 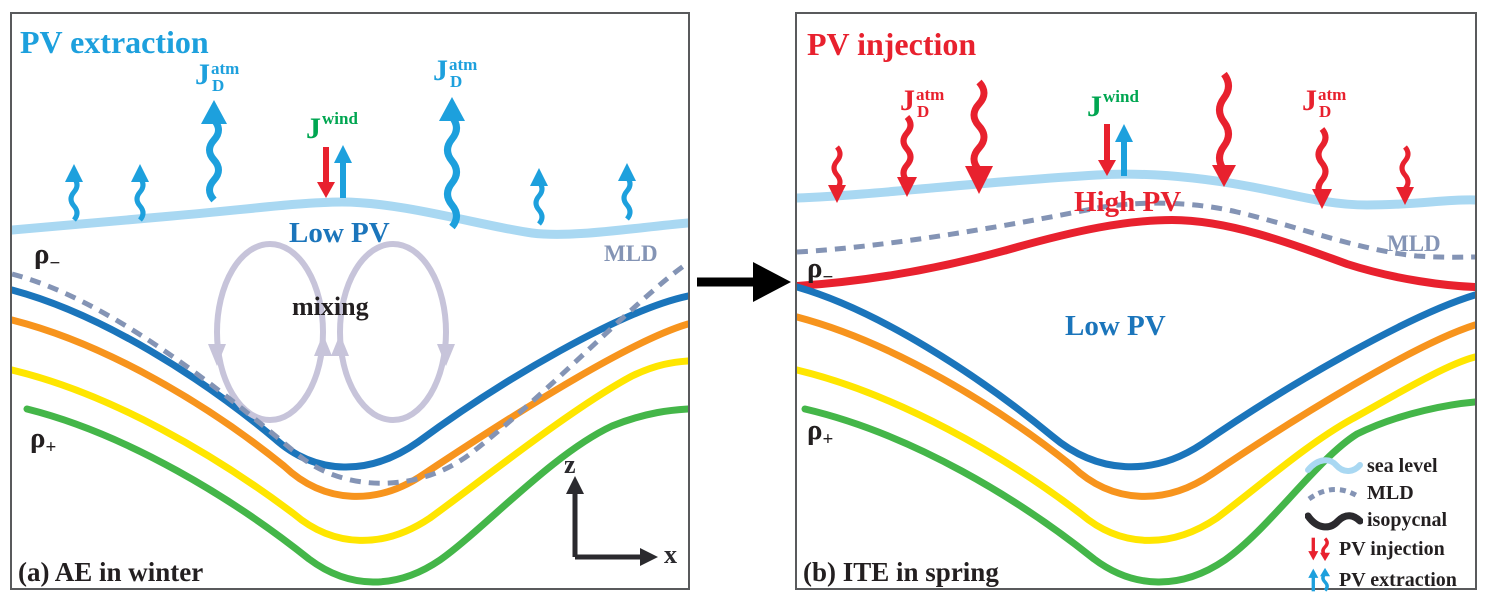 What do you see at coordinates (1391, 492) in the screenshot?
I see `legend-item-mld: MLD` at bounding box center [1391, 492].